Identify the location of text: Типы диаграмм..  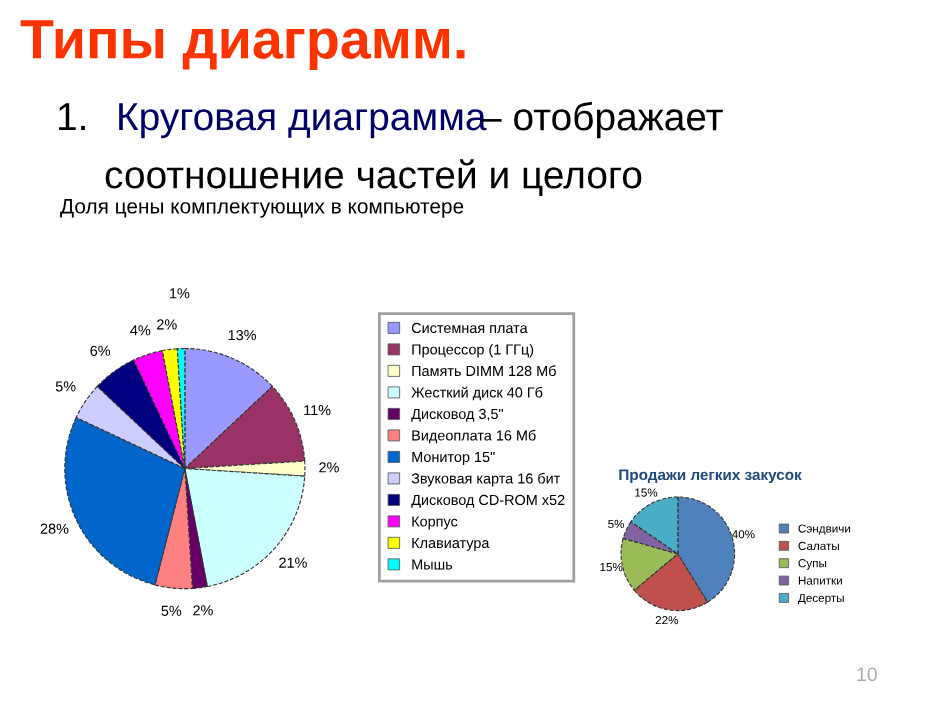
(242, 45).